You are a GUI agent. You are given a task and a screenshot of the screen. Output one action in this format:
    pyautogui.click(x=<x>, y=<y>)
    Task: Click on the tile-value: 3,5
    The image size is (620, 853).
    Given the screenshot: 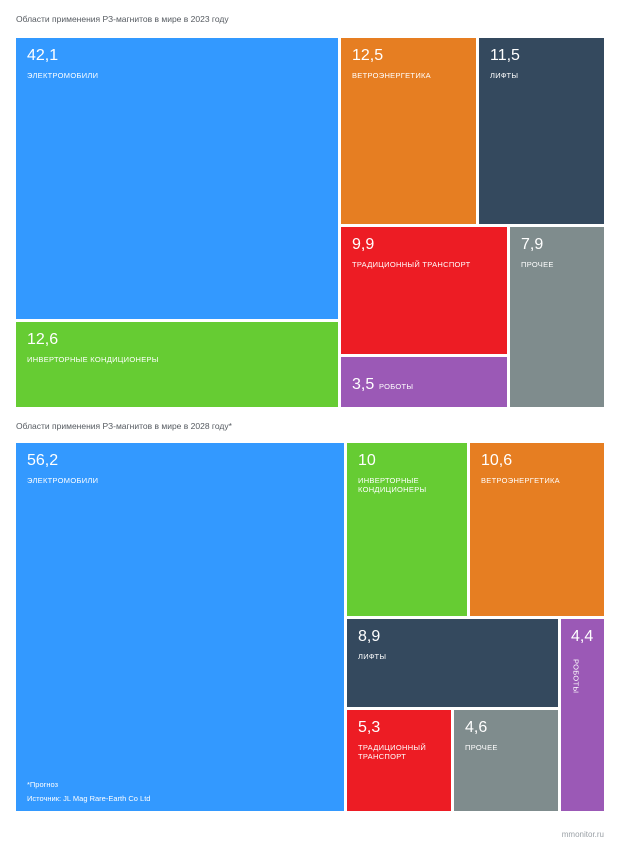 What is the action you would take?
    pyautogui.click(x=363, y=384)
    